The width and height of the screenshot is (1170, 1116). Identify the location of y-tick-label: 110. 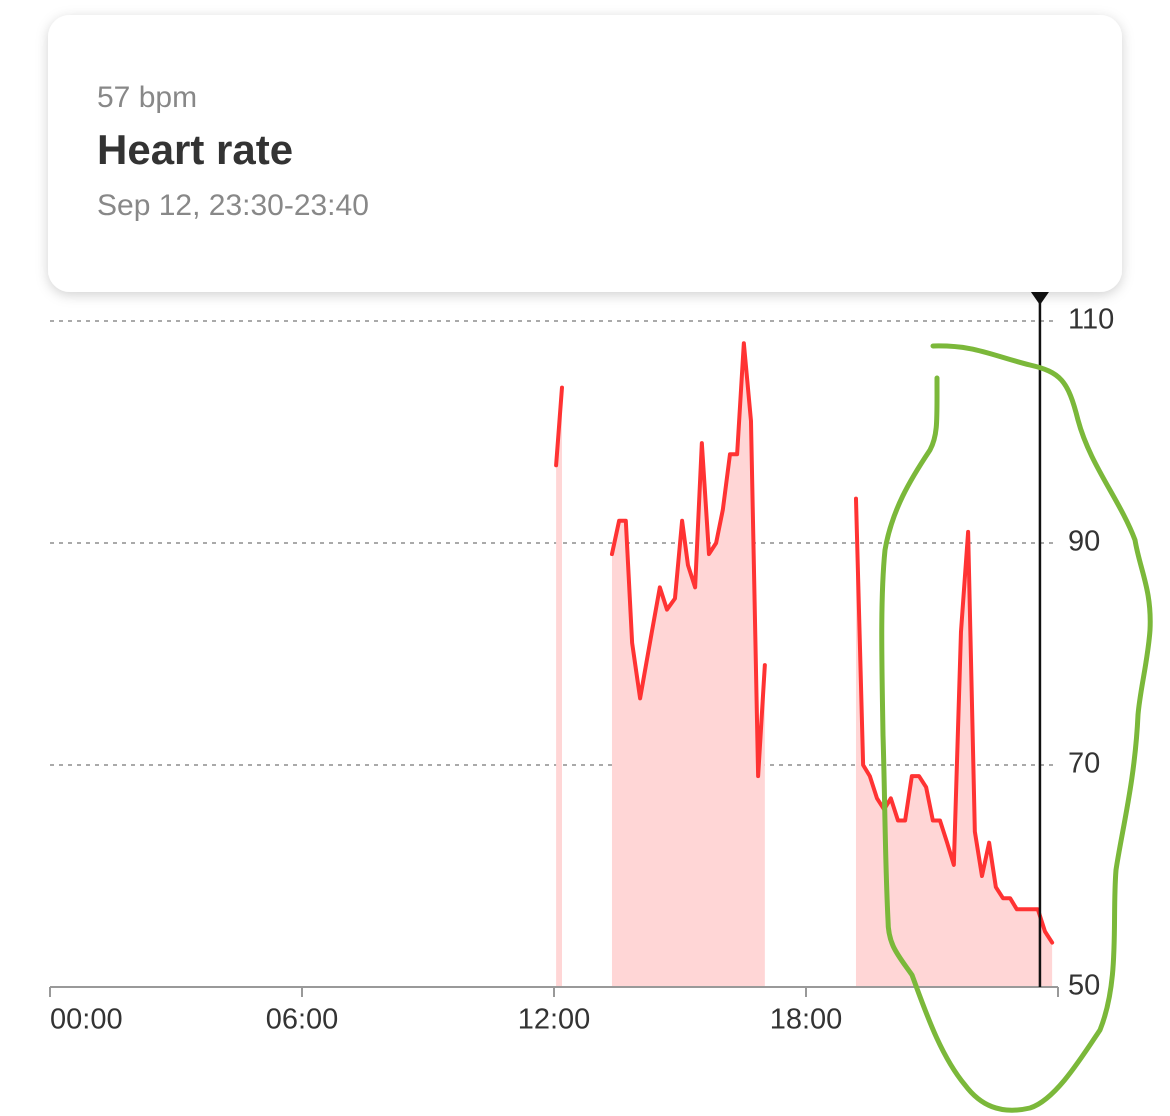
(1091, 320).